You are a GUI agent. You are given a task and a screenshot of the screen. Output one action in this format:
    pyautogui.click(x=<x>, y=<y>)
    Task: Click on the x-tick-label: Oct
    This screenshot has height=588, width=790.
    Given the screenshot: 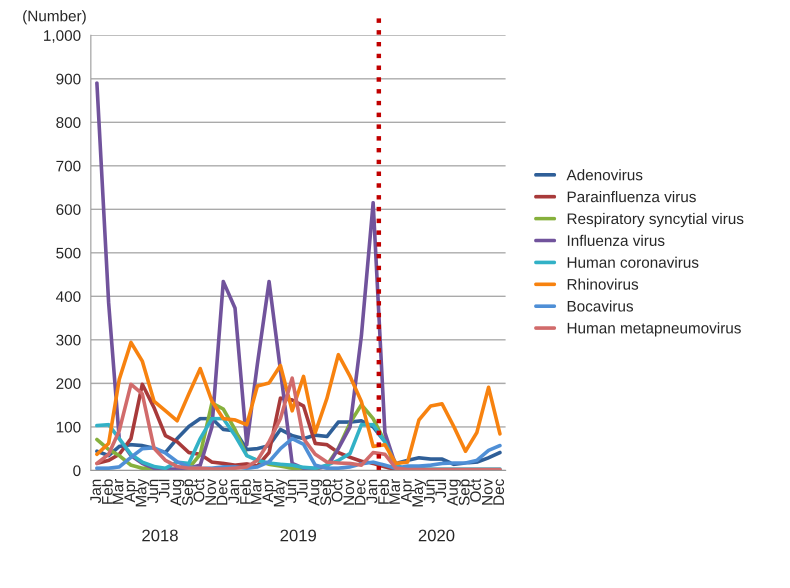 What is the action you would take?
    pyautogui.click(x=198, y=490)
    